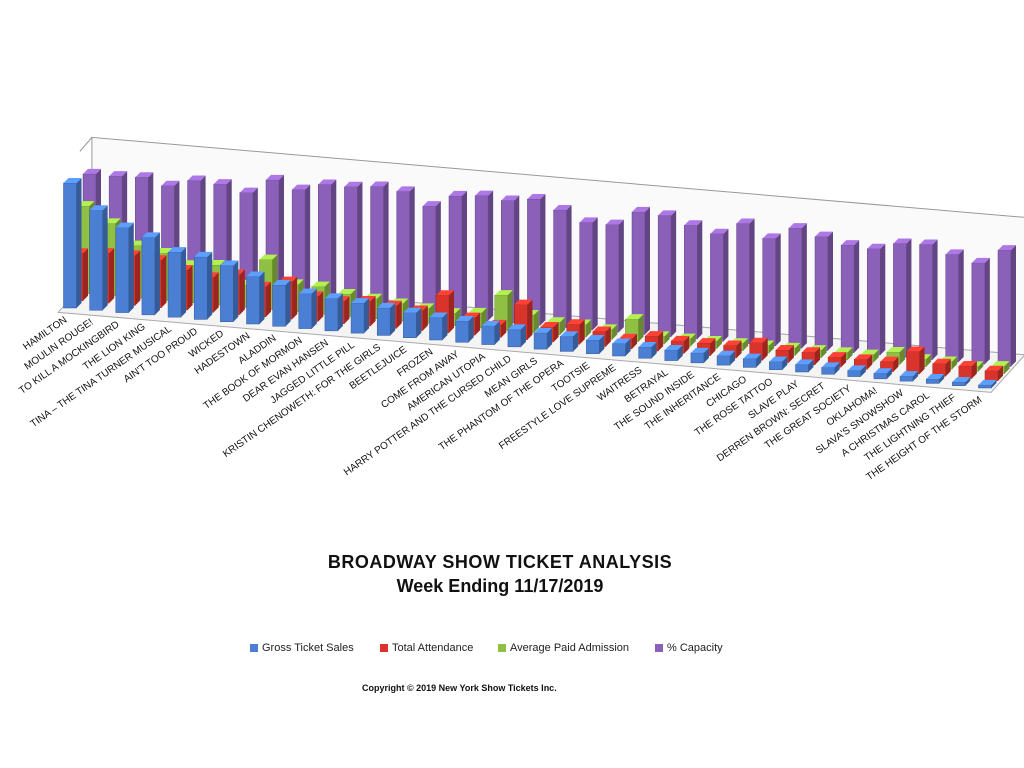 This screenshot has height=768, width=1024. I want to click on chart-title: BROADWAY SHOW TICKET ANALYSIS, so click(500, 562).